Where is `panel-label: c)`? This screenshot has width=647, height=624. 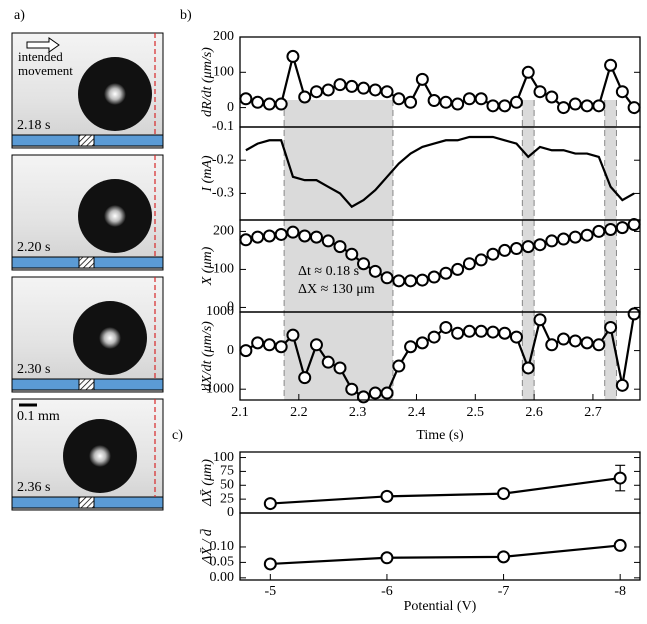 panel-label: c) is located at coordinates (177, 435).